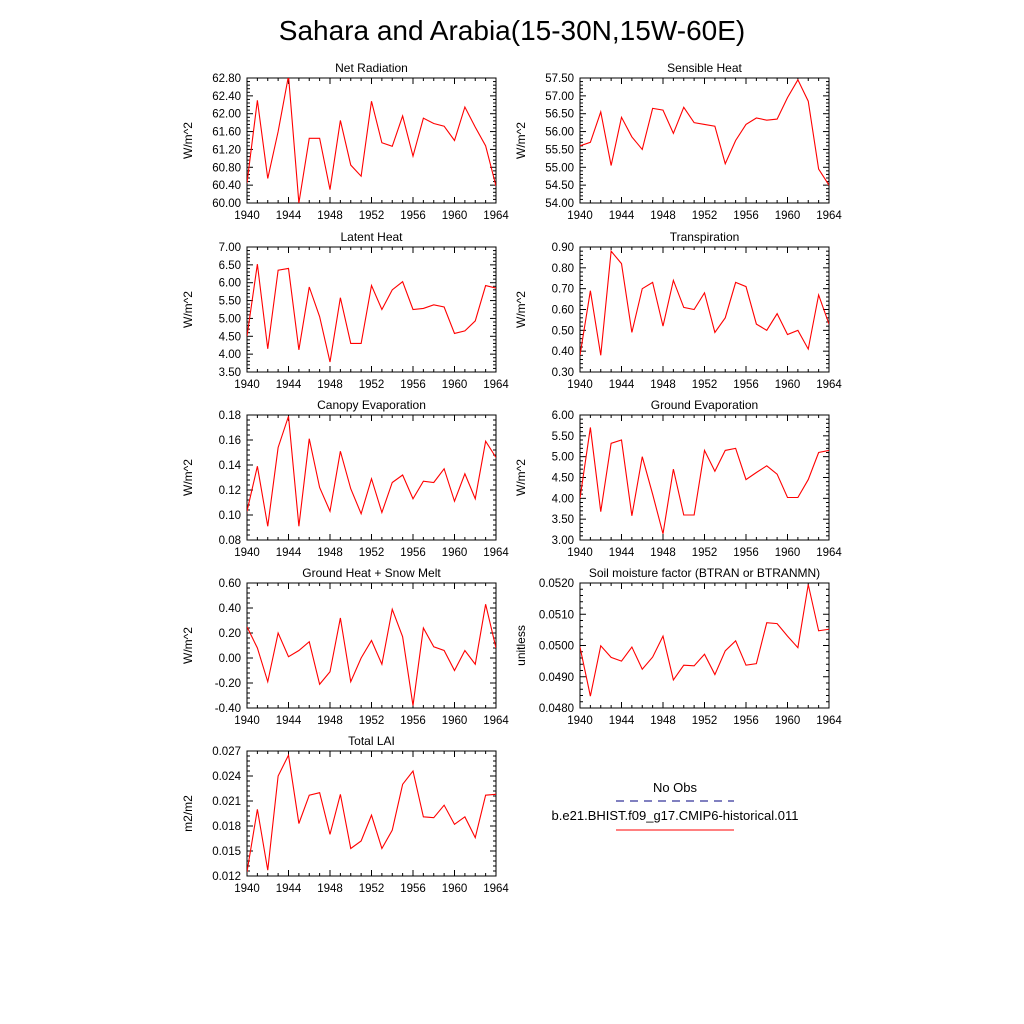  Describe the element at coordinates (559, 186) in the screenshot. I see `y-tick-label: 54.50` at that location.